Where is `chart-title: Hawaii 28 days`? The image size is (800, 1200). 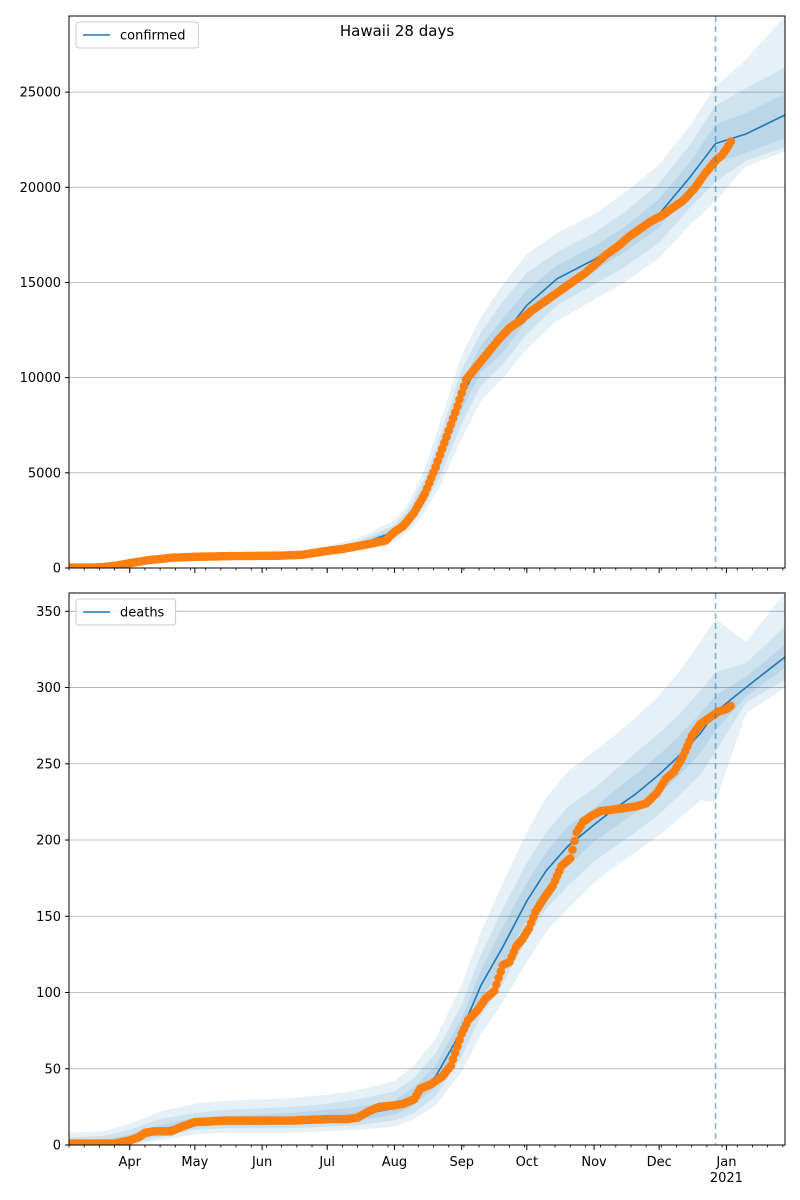
chart-title: Hawaii 28 days is located at coordinates (397, 31).